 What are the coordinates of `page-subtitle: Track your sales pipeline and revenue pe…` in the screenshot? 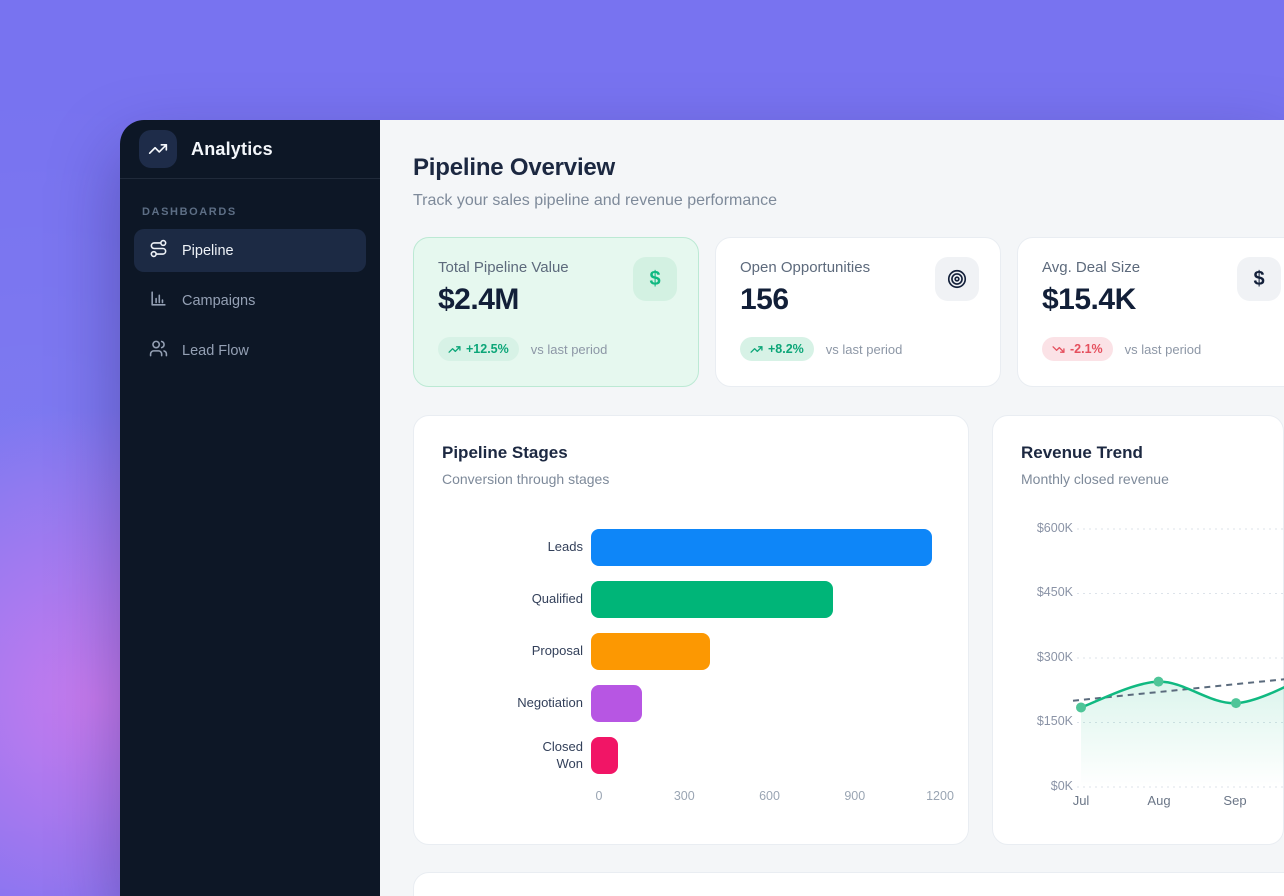 It's located at (595, 200).